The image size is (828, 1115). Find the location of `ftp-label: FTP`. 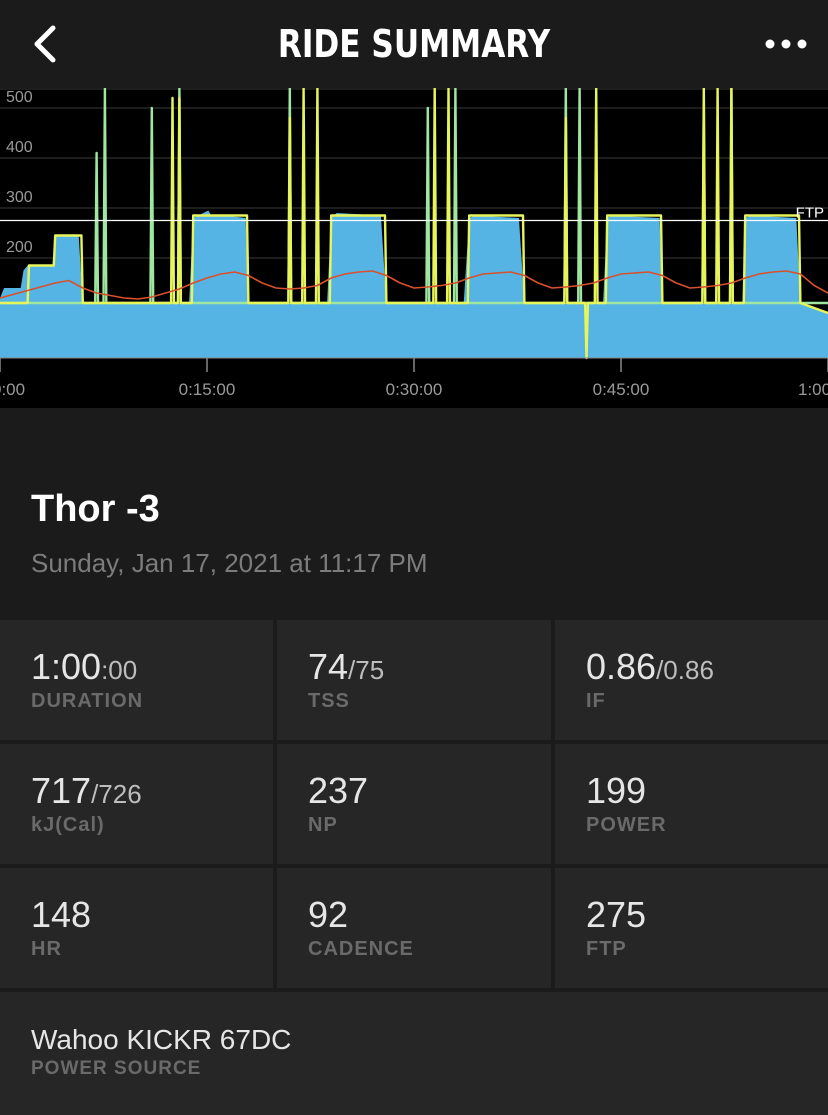

ftp-label: FTP is located at coordinates (810, 213).